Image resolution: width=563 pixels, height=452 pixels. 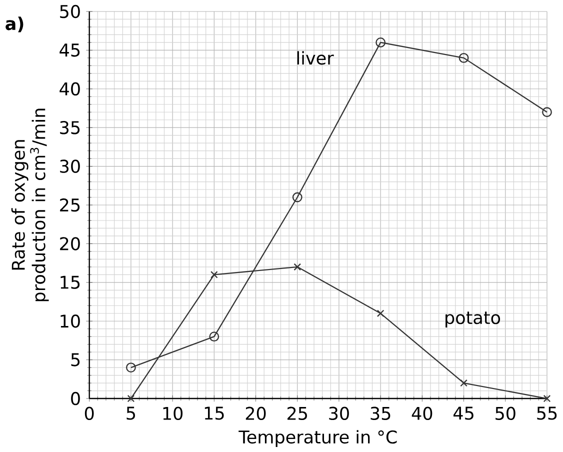 What do you see at coordinates (75, 399) in the screenshot?
I see `y-tick-label: 0` at bounding box center [75, 399].